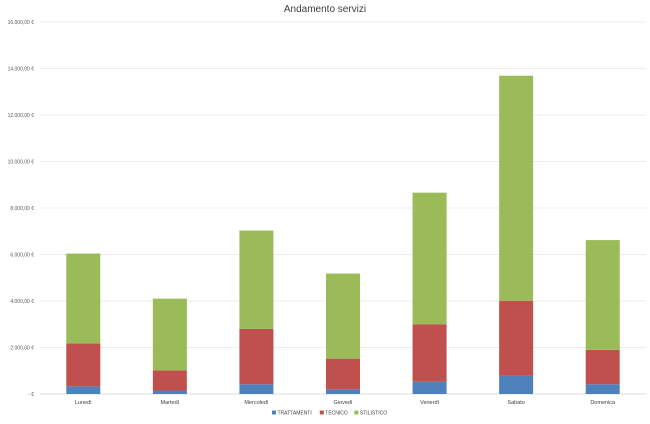 The height and width of the screenshot is (424, 650). Describe the element at coordinates (21, 116) in the screenshot. I see `y-tick-label: 12.000,00 €` at that location.